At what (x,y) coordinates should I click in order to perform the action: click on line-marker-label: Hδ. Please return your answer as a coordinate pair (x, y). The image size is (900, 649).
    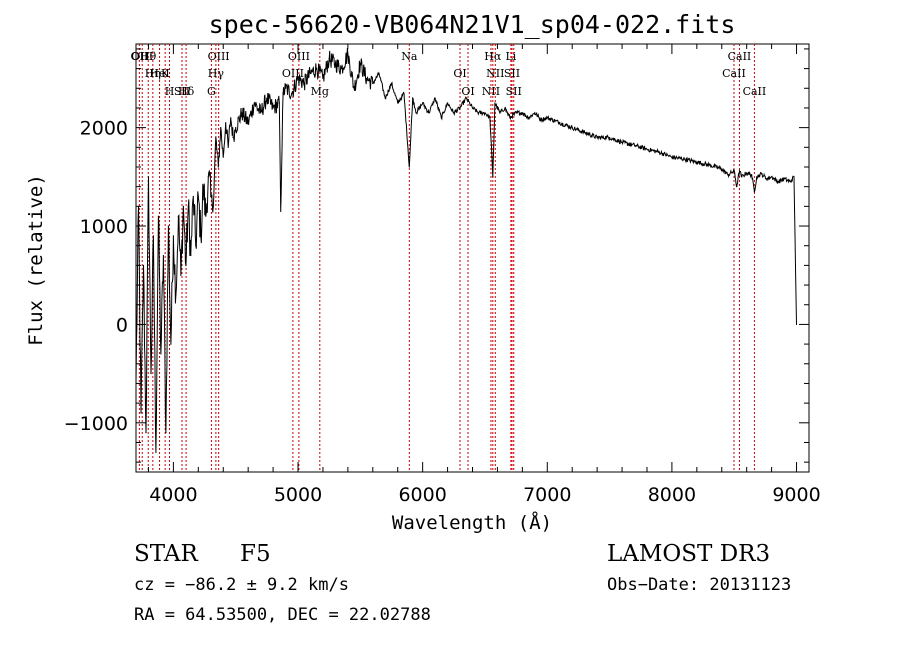
    Looking at the image, I should click on (186, 91).